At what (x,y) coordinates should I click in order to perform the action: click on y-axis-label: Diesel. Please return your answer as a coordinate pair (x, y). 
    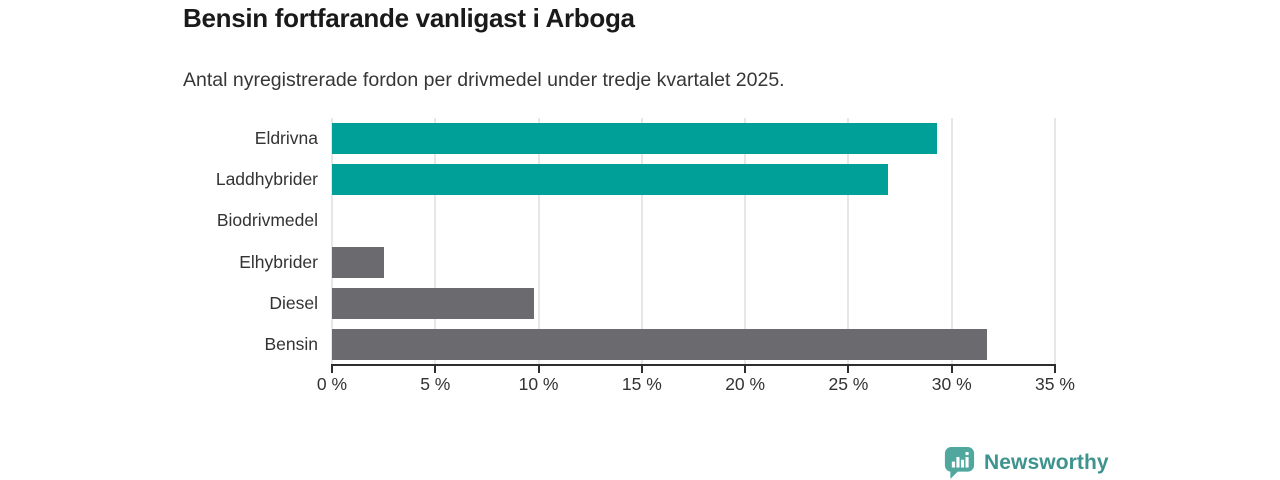
    Looking at the image, I should click on (293, 302).